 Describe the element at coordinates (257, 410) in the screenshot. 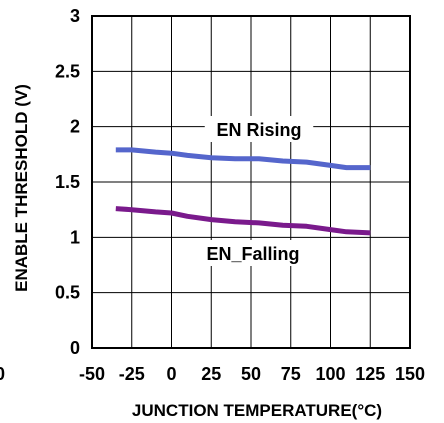

I see `x-axis-label: JUNCTION TEMPERATURE(°C)` at that location.